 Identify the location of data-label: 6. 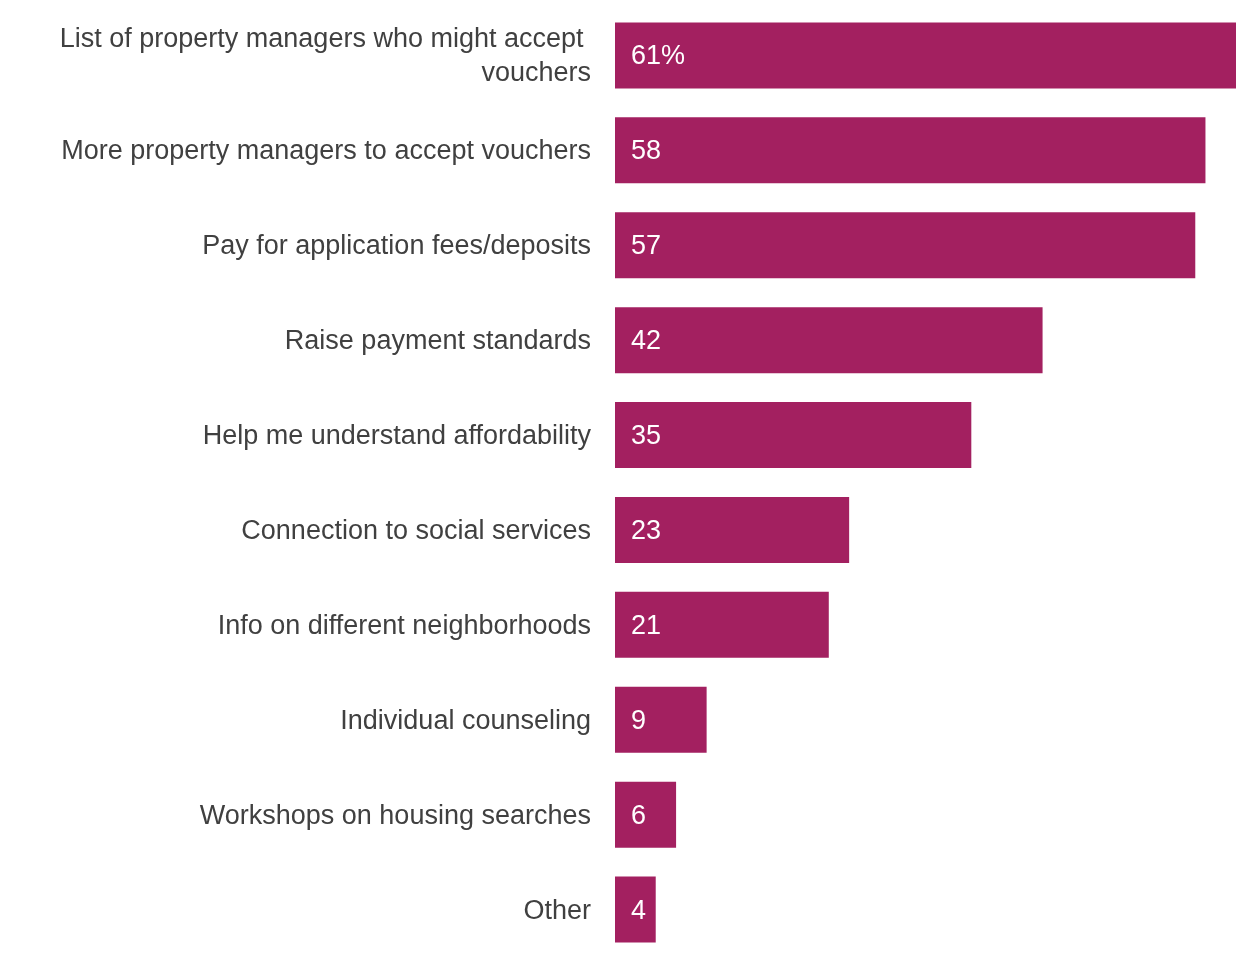
(639, 814).